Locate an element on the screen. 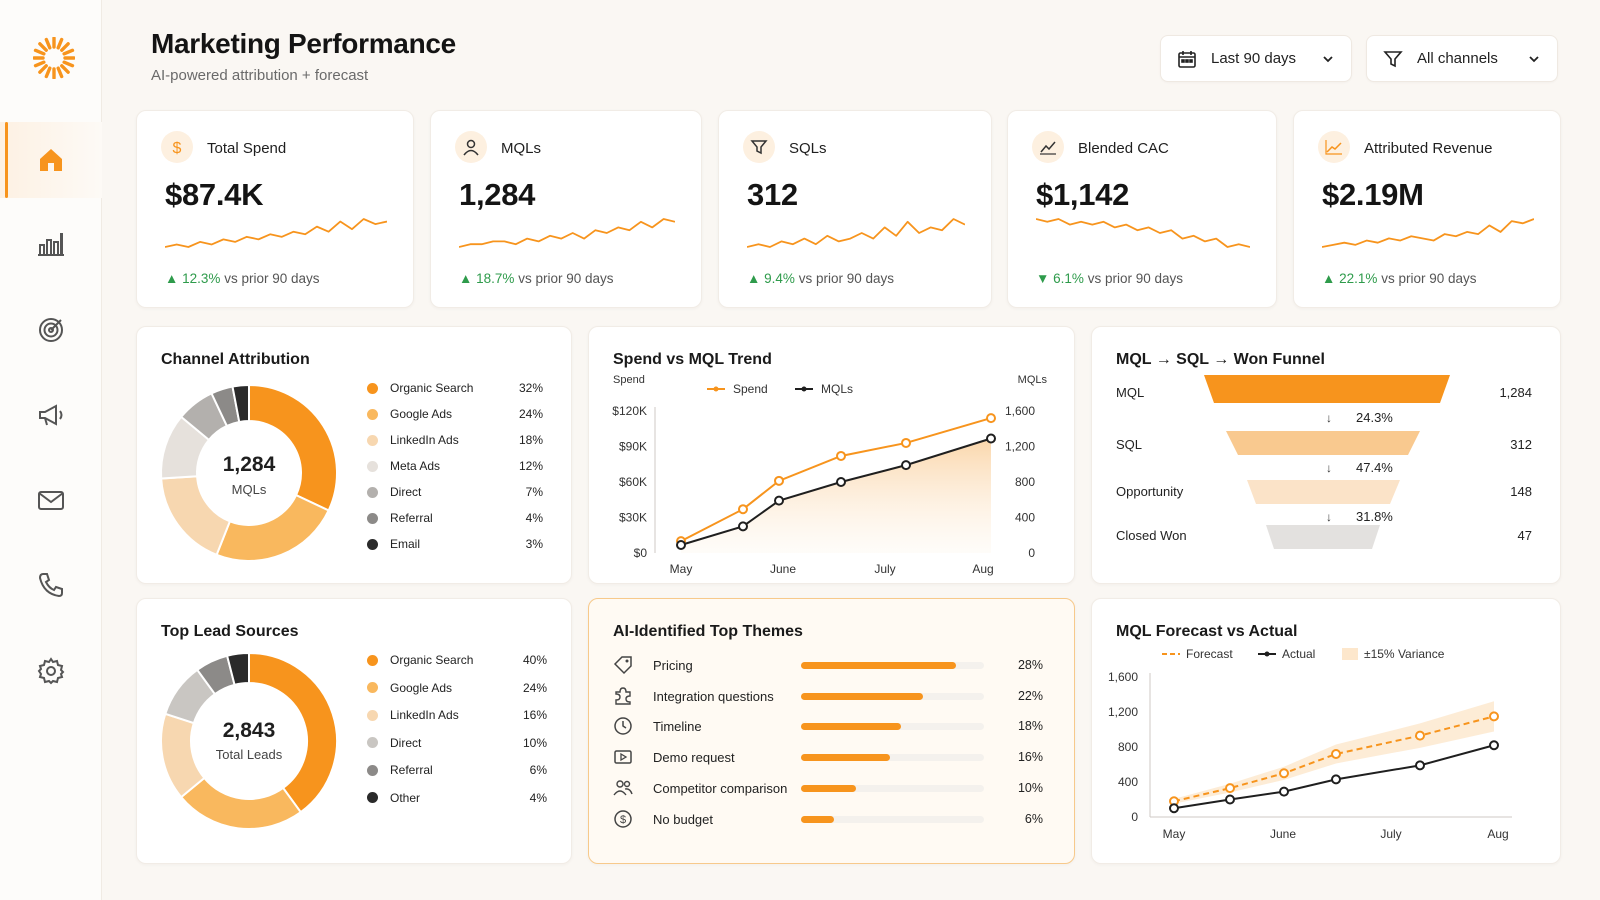  mail-icon is located at coordinates (51, 500).